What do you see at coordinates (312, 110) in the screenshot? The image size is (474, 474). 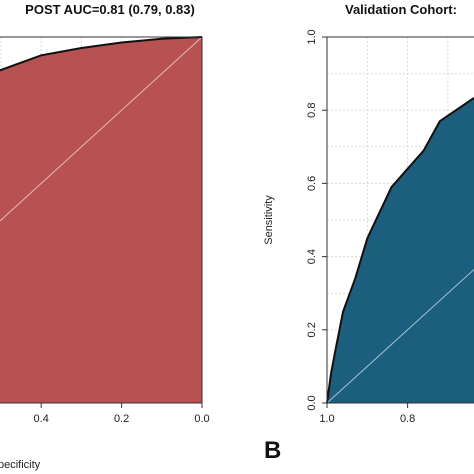 I see `y-tick-label: 0.8` at bounding box center [312, 110].